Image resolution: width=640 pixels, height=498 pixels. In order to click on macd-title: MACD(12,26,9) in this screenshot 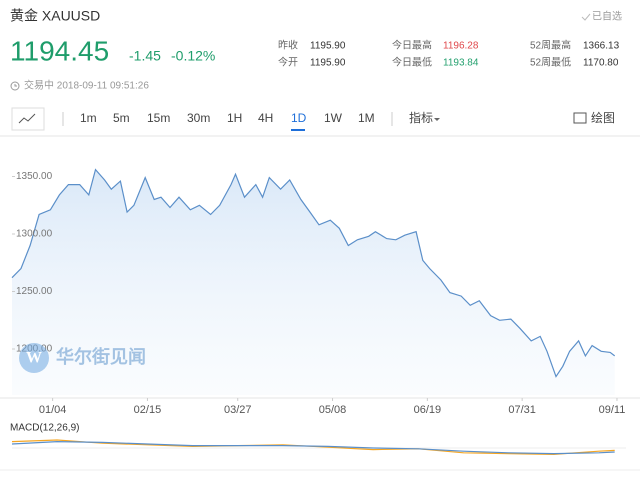, I will do `click(44, 428)`.